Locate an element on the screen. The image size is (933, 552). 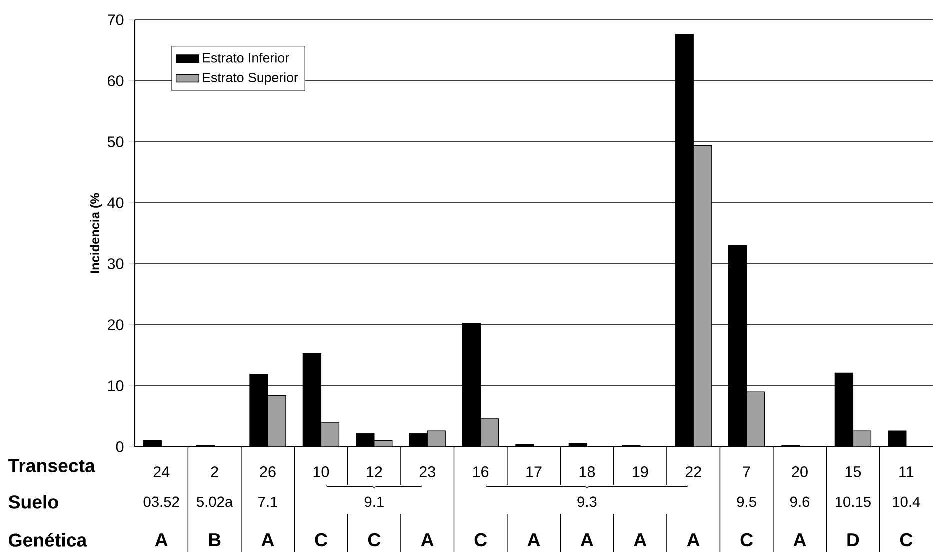
x-tick-label: 19 is located at coordinates (640, 472).